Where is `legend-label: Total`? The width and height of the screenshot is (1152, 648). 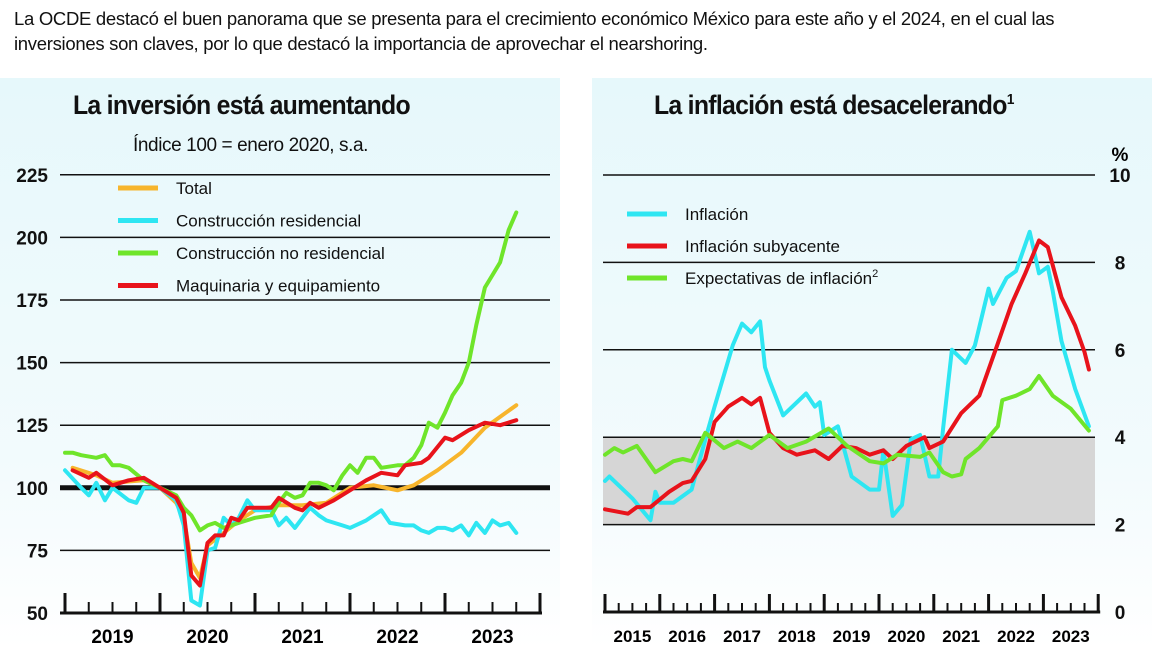
legend-label: Total is located at coordinates (194, 188).